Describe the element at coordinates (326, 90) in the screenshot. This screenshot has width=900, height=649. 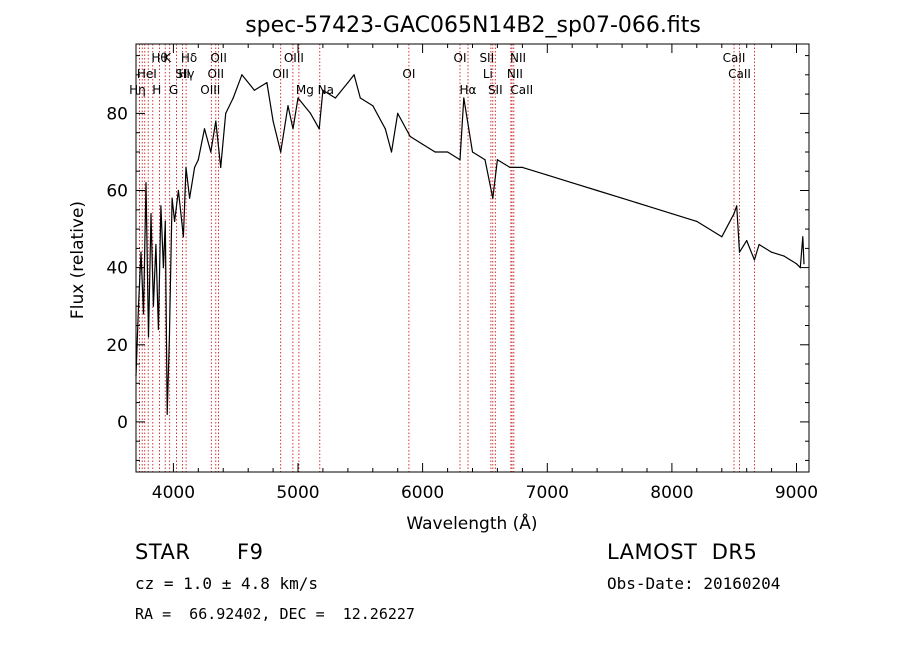
I see `spectral-line-label: Na` at that location.